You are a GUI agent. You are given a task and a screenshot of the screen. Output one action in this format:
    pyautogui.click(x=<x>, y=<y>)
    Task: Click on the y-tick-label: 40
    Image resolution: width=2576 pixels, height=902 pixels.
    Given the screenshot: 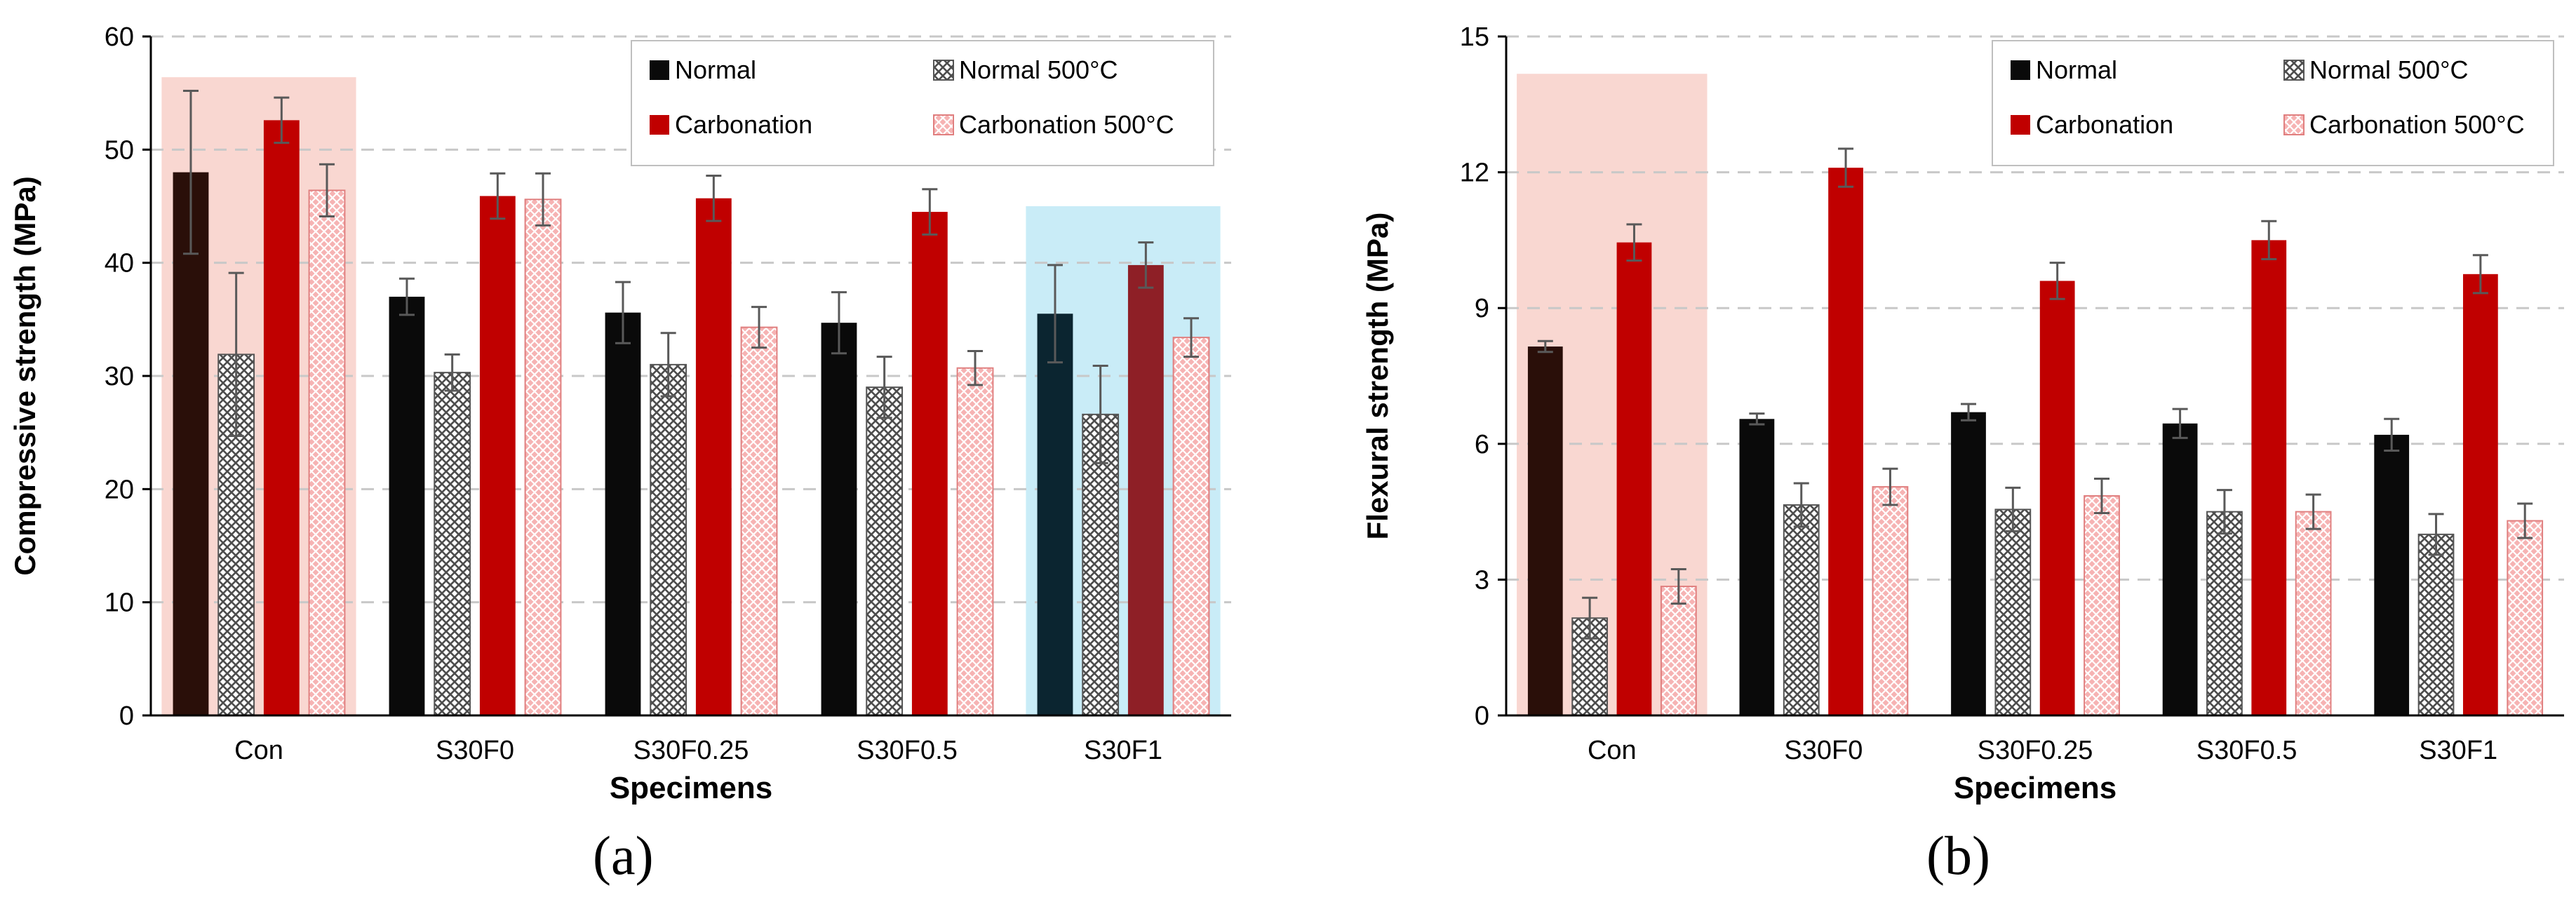 What is the action you would take?
    pyautogui.click(x=119, y=263)
    